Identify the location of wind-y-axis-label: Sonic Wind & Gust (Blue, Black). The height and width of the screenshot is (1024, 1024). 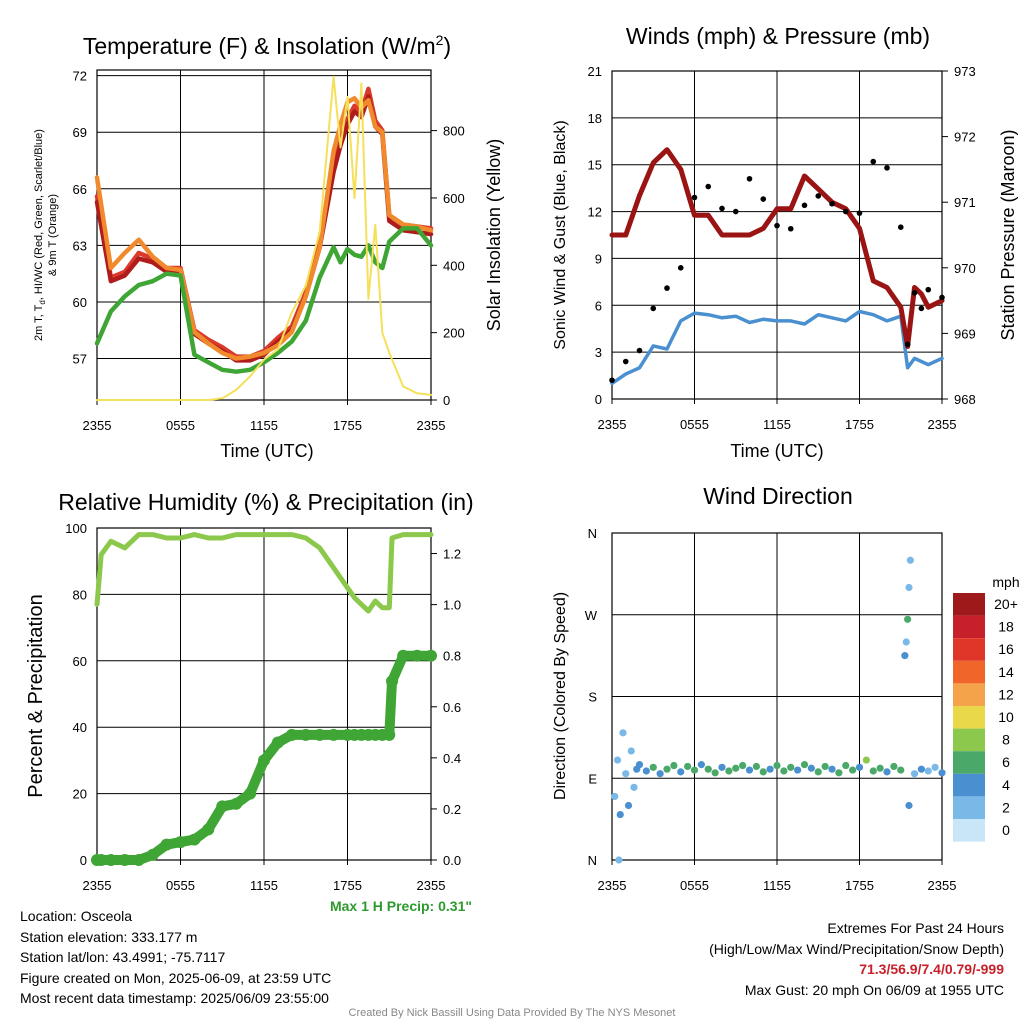
(560, 234).